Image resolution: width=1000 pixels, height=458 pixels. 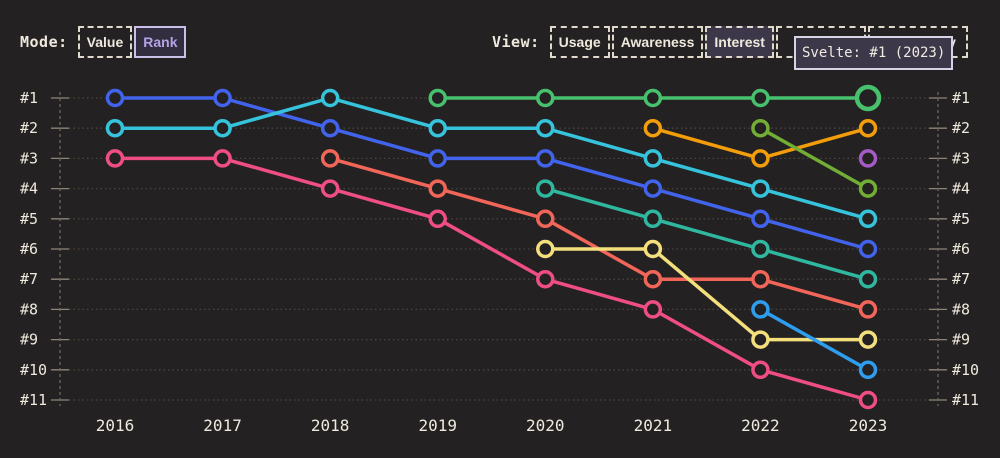 What do you see at coordinates (437, 425) in the screenshot?
I see `year-label-2019: 2019` at bounding box center [437, 425].